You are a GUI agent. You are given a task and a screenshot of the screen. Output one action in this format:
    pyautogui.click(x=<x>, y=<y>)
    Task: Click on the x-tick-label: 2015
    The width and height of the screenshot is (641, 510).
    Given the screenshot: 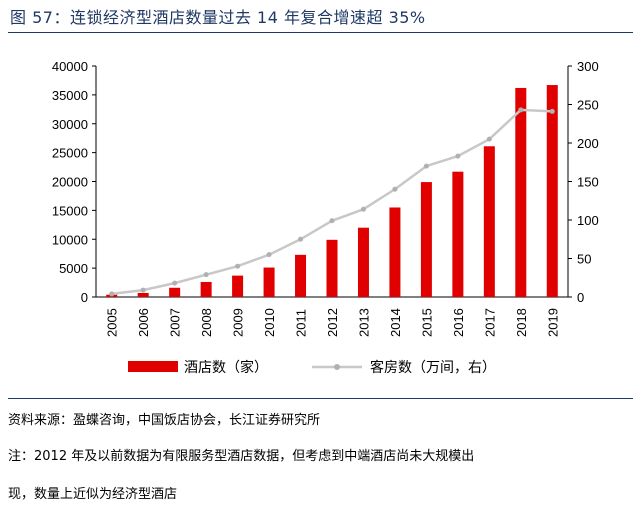 What is the action you would take?
    pyautogui.click(x=426, y=322)
    